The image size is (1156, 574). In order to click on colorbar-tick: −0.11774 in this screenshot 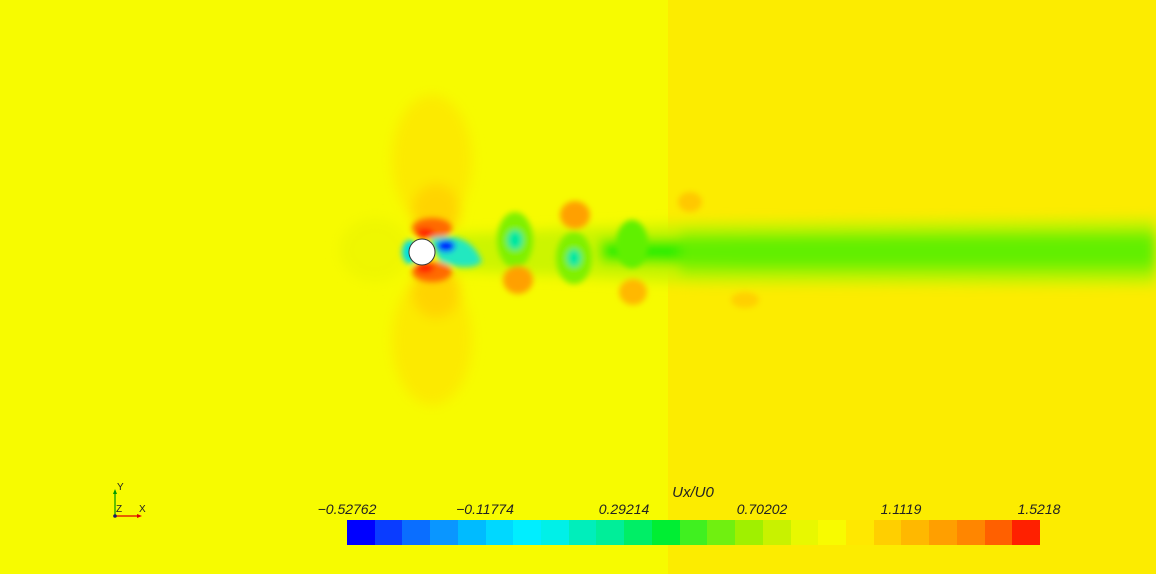, I will do `click(485, 509)`.